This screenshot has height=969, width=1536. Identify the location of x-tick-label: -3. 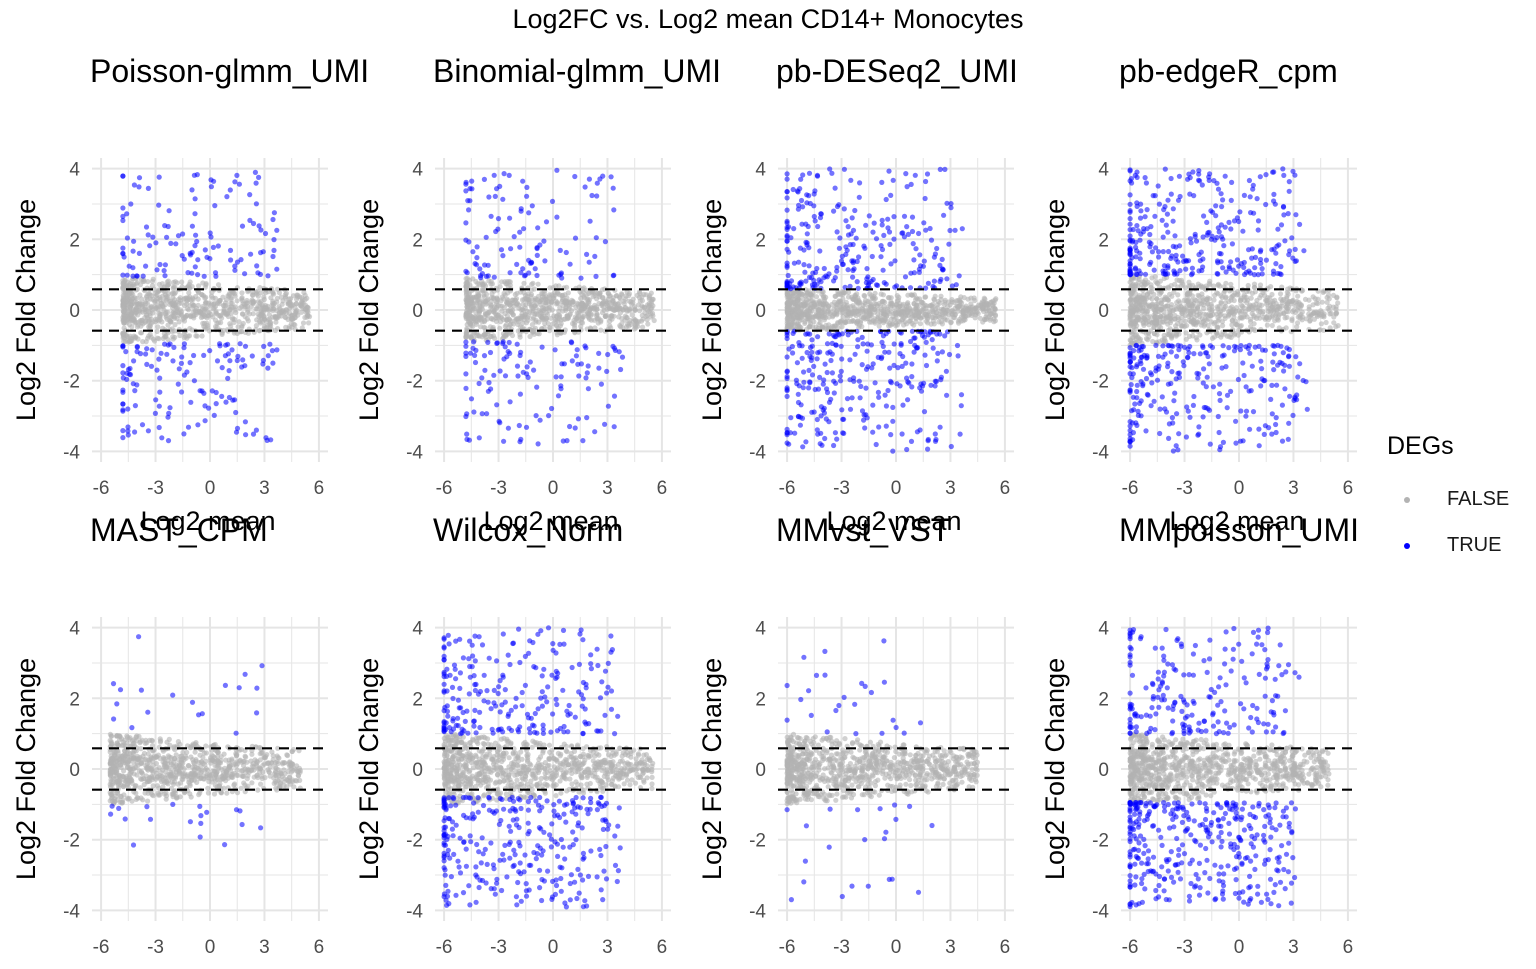
(1184, 488).